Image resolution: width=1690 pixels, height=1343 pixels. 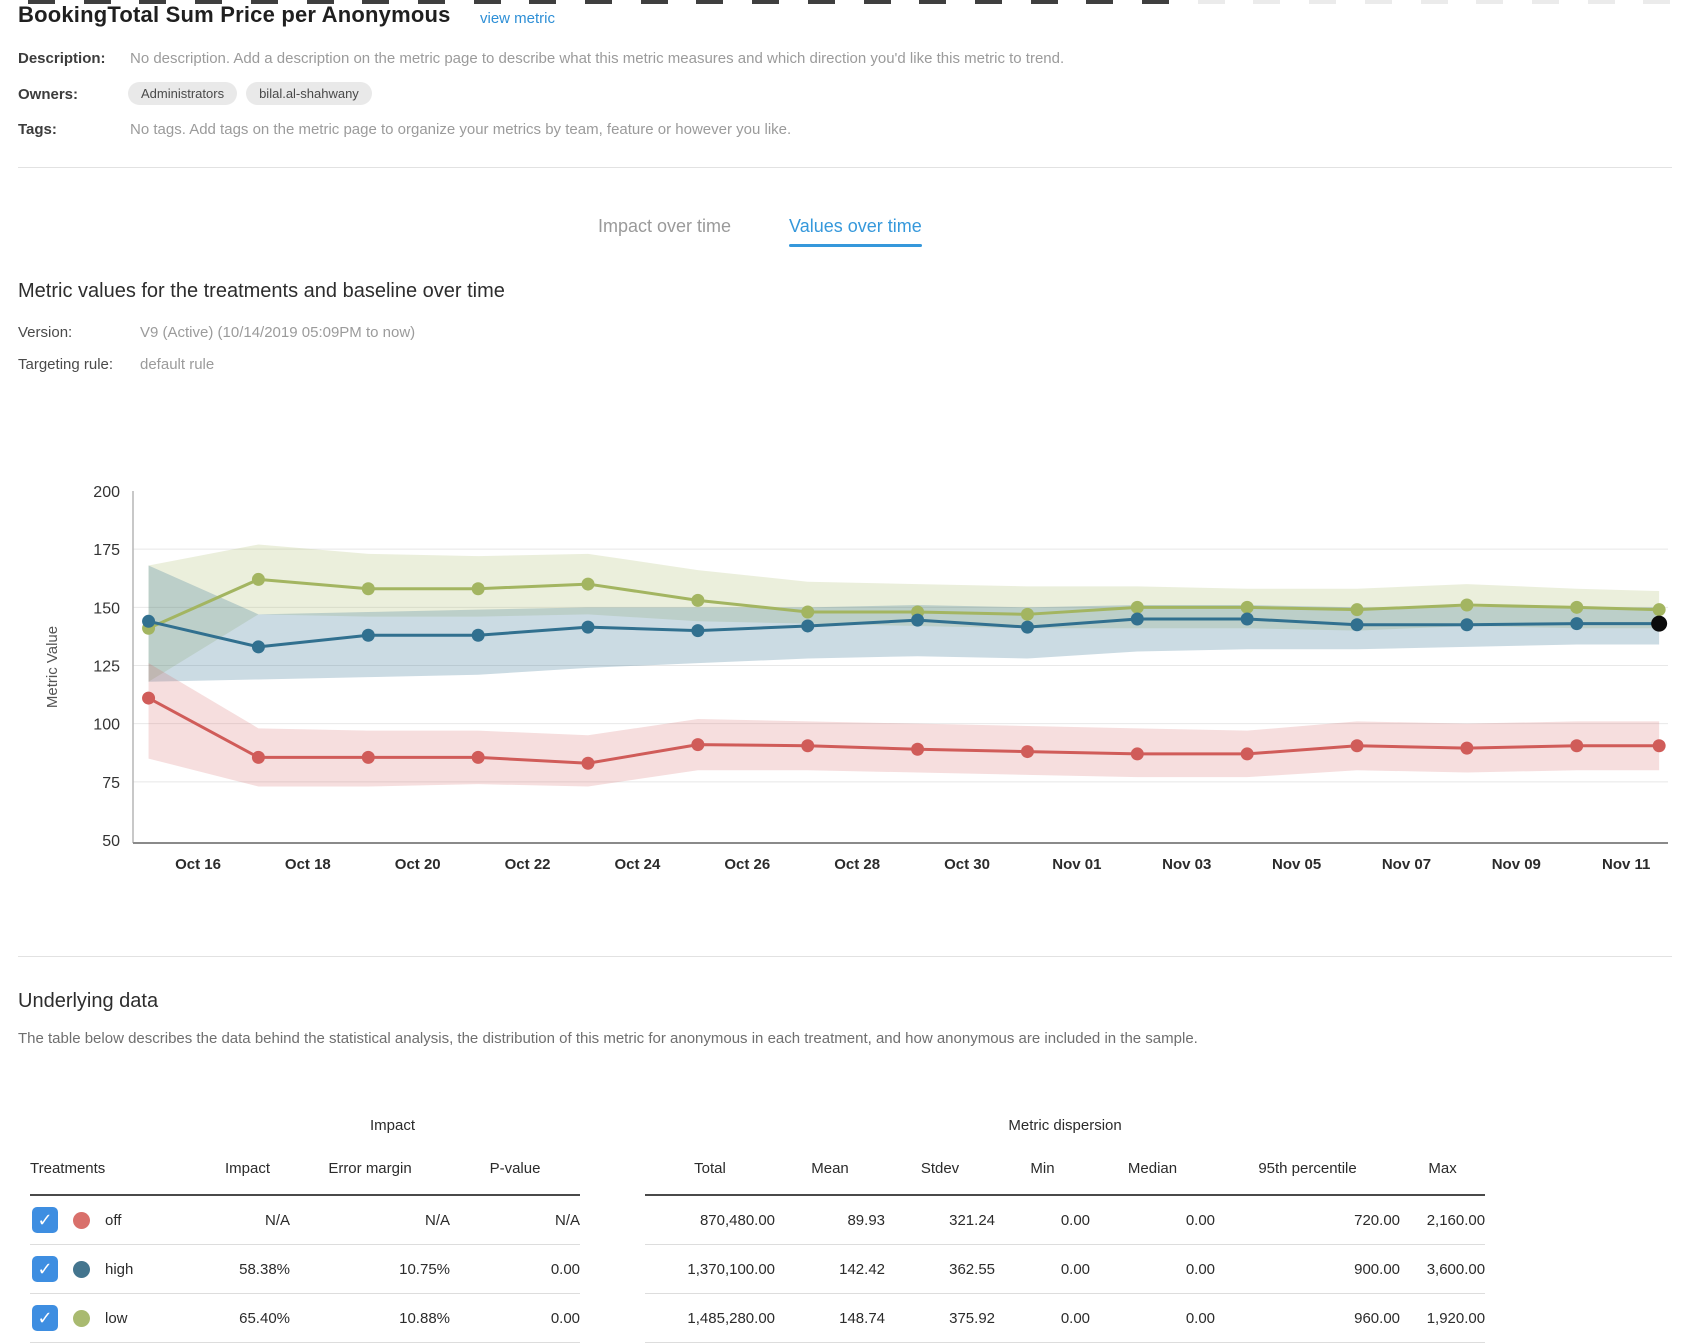 I want to click on x-tick-label: Oct 26, so click(x=747, y=864).